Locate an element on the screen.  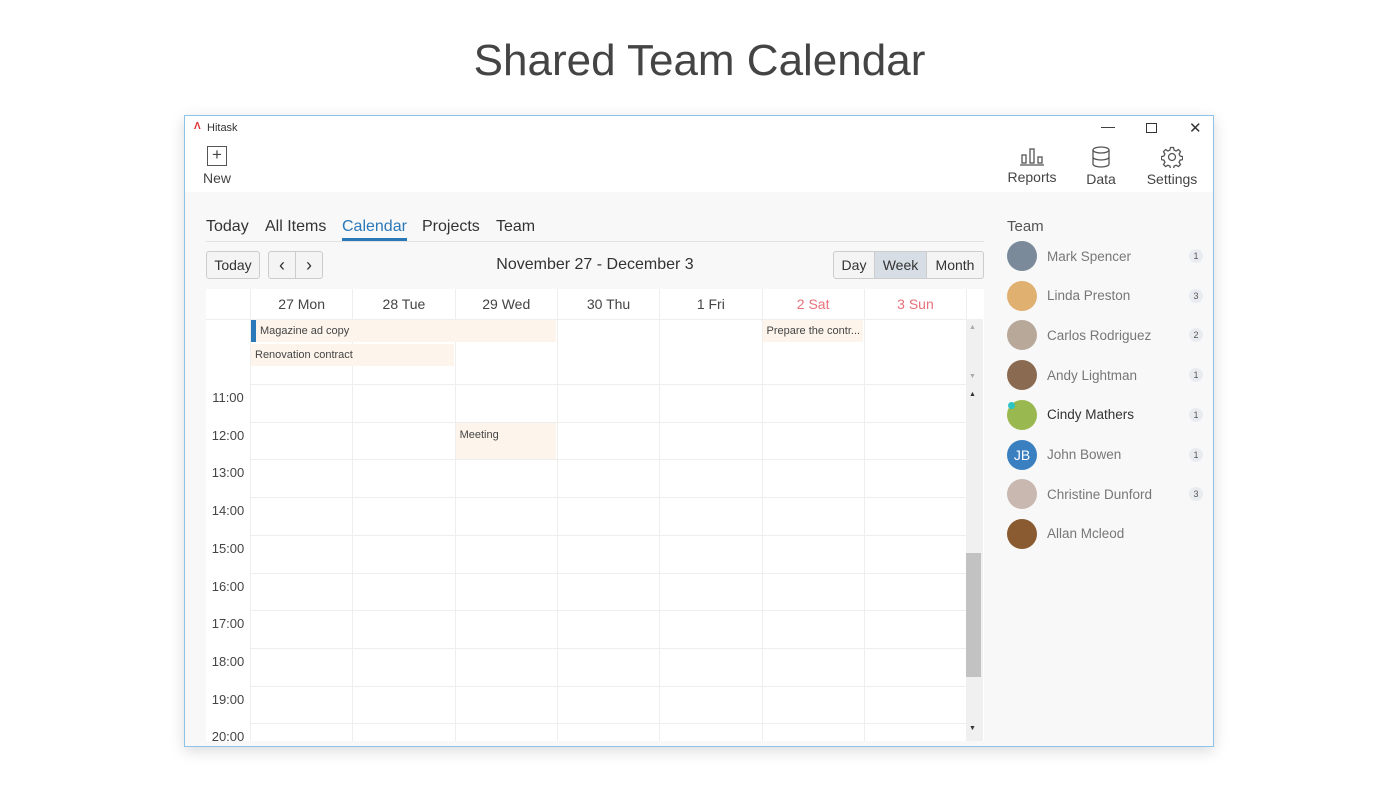
team-member: Linda Preston 3 is located at coordinates (1105, 296).